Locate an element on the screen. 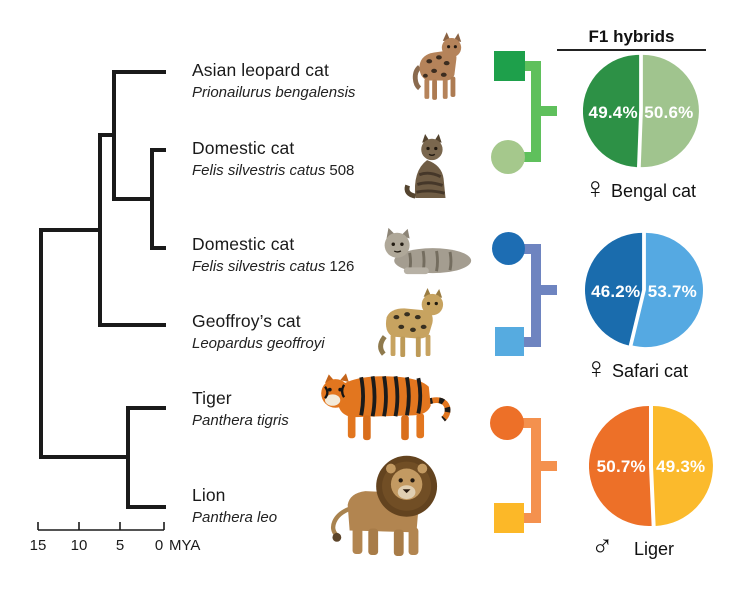 The width and height of the screenshot is (750, 591). axis-label-5: 5 is located at coordinates (120, 545).